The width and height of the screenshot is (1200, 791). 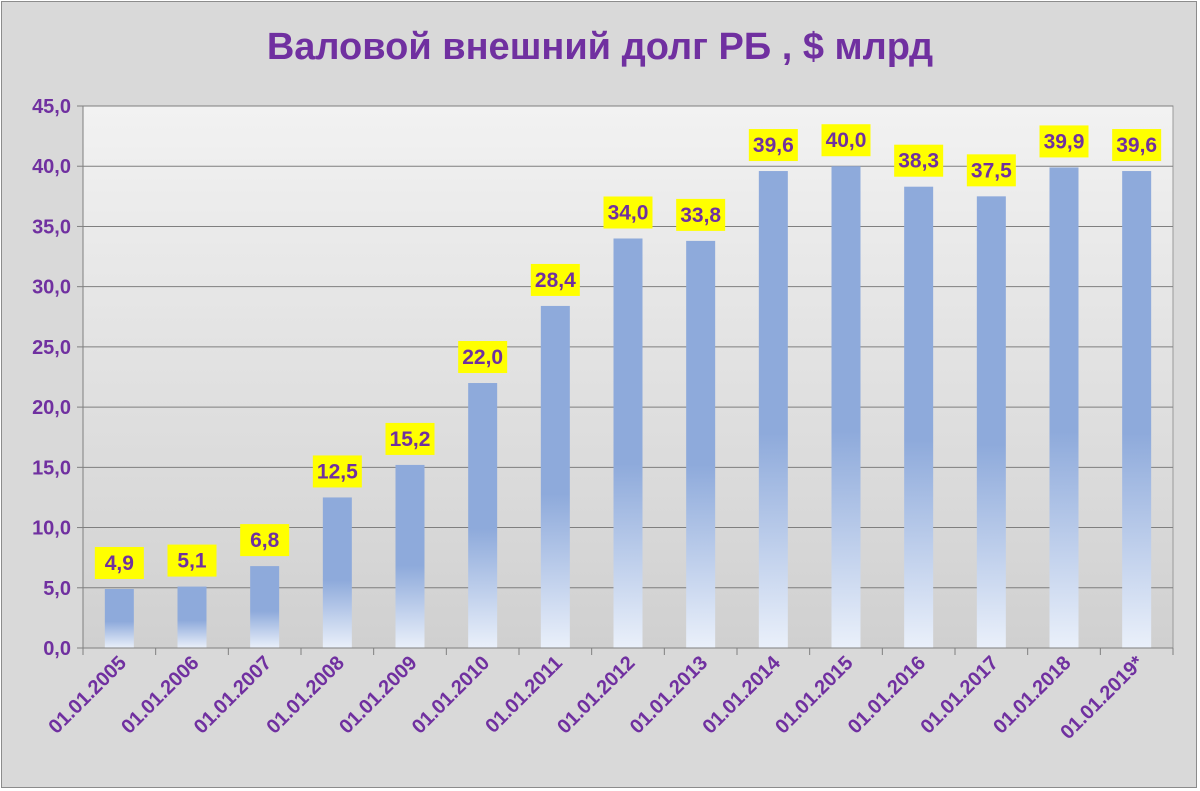 What do you see at coordinates (233, 695) in the screenshot?
I see `x-tick-label: 01.01.2007` at bounding box center [233, 695].